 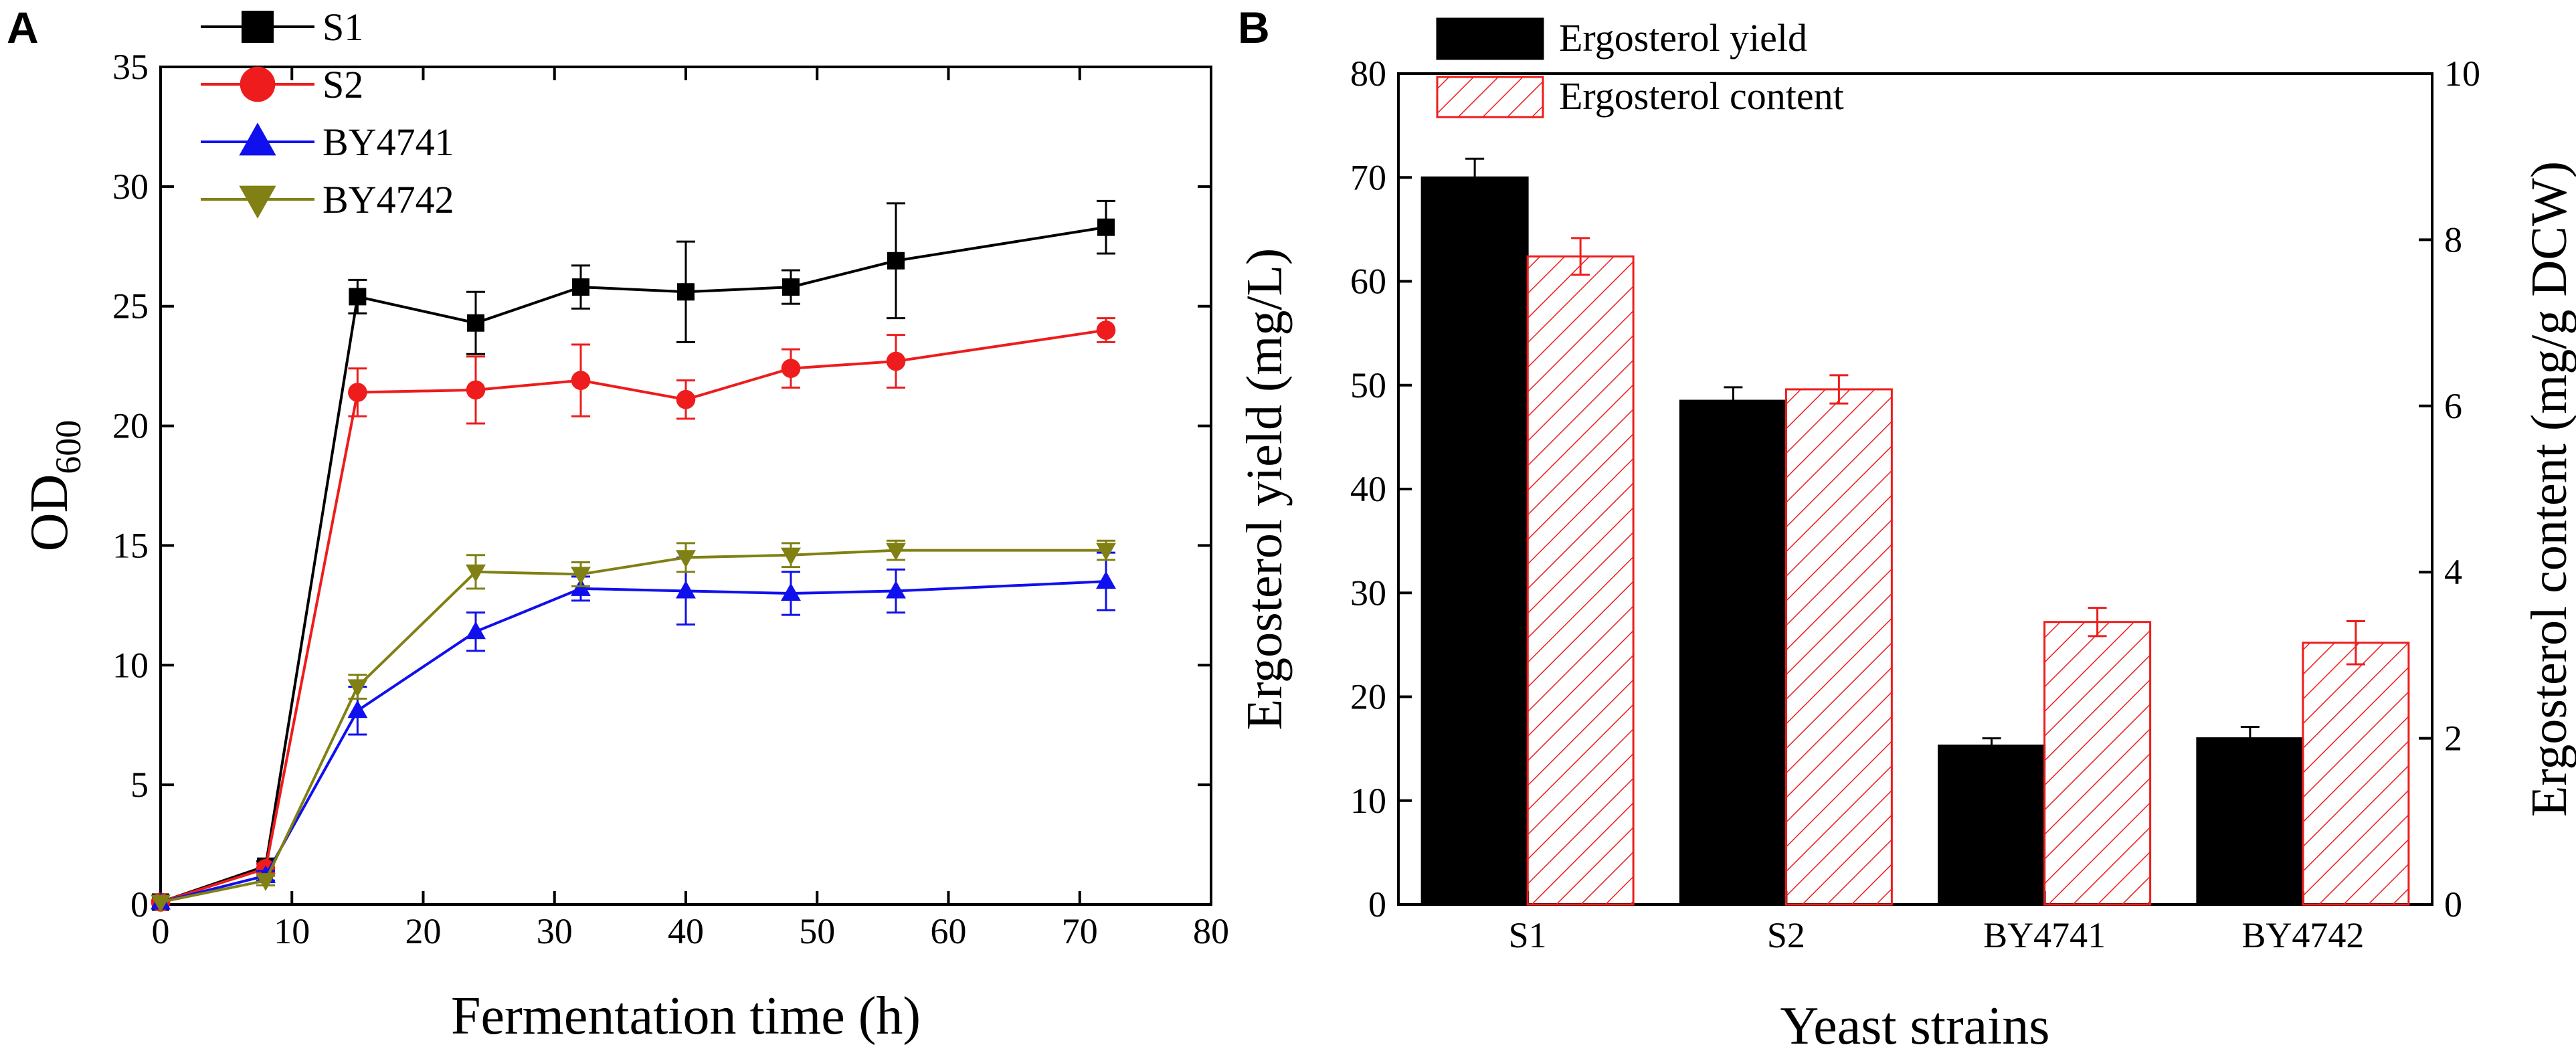 What do you see at coordinates (1490, 97) in the screenshot?
I see `legend-swatch-content` at bounding box center [1490, 97].